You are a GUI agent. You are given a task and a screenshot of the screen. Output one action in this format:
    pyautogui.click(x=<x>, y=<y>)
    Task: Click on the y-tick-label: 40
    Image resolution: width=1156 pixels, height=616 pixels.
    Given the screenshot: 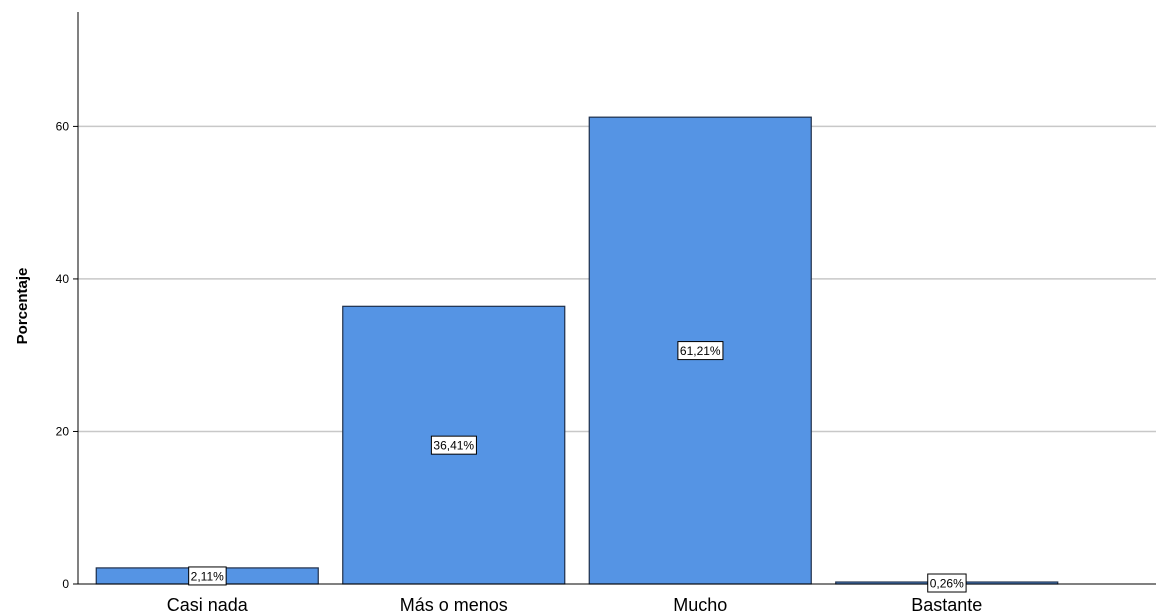 What is the action you would take?
    pyautogui.click(x=63, y=279)
    